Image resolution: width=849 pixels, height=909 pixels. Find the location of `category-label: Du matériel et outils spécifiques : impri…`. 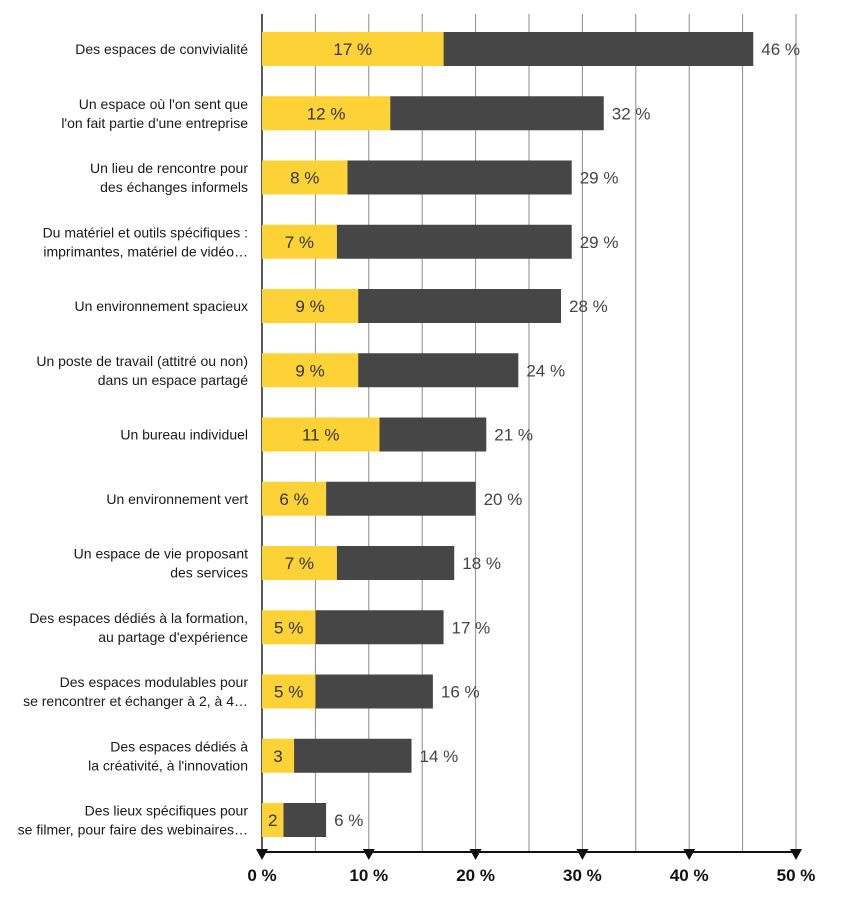

category-label: Du matériel et outils spécifiques : impri… is located at coordinates (145, 241).